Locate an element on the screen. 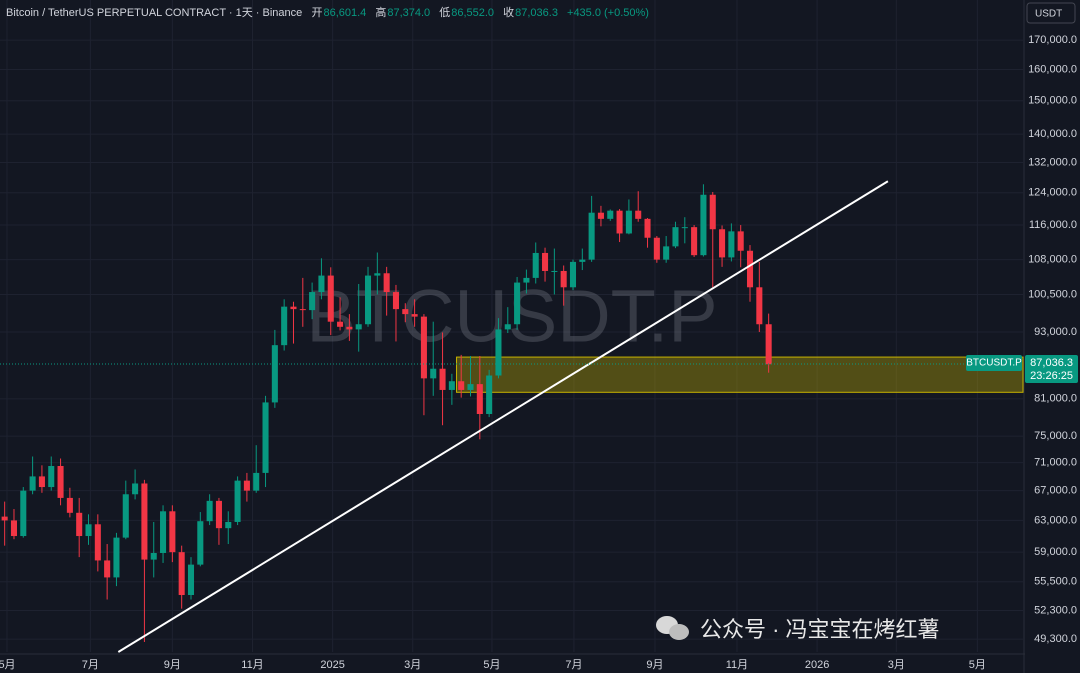 Image resolution: width=1080 pixels, height=673 pixels. y-tick-label: 71,000.0 is located at coordinates (1055, 462).